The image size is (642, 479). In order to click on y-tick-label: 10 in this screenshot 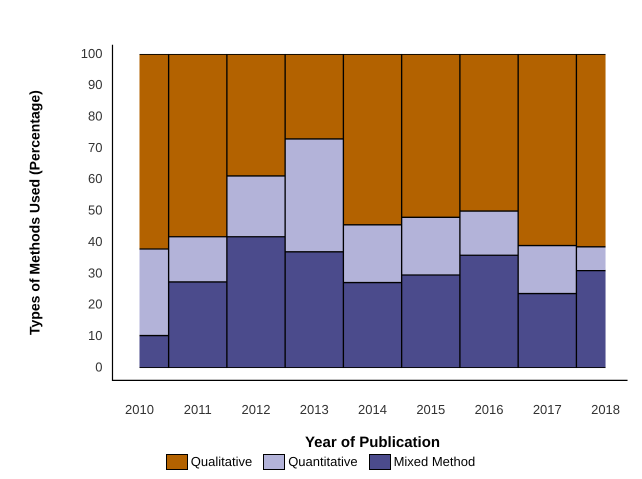, I will do `click(95, 336)`.